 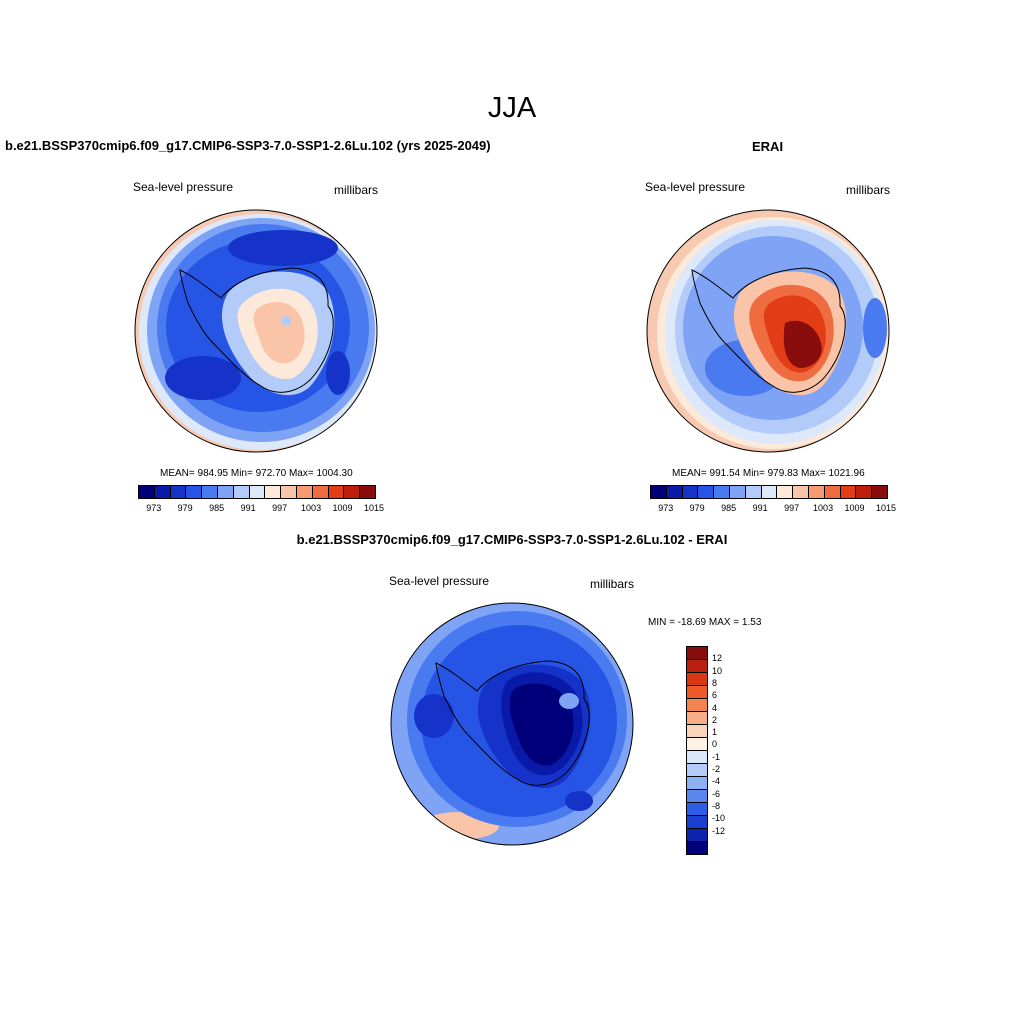 What do you see at coordinates (256, 473) in the screenshot?
I see `panel-1-stats: MEAN= 984.95 Min= 972.70 Max= 1004.30` at bounding box center [256, 473].